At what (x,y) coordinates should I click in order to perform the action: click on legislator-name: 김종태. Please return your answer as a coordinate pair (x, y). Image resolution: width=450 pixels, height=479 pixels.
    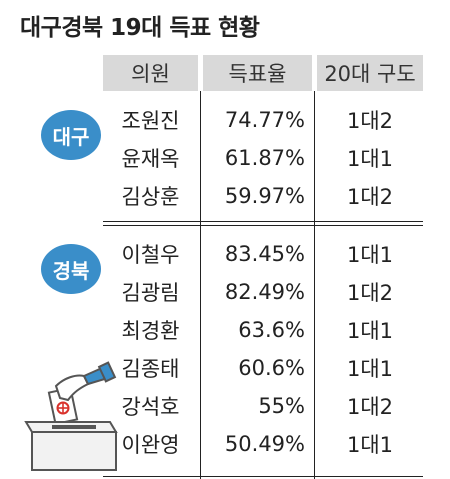
    Looking at the image, I should click on (150, 369).